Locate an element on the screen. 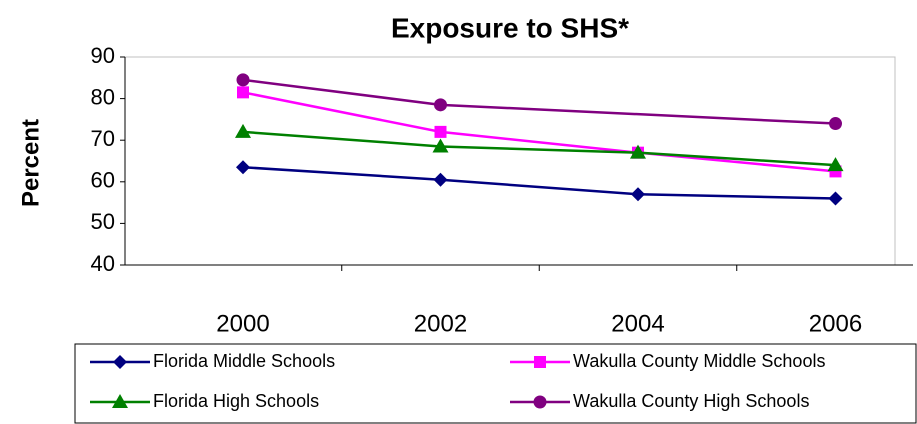 The height and width of the screenshot is (424, 917). y-tick-label: 90 is located at coordinates (103, 55).